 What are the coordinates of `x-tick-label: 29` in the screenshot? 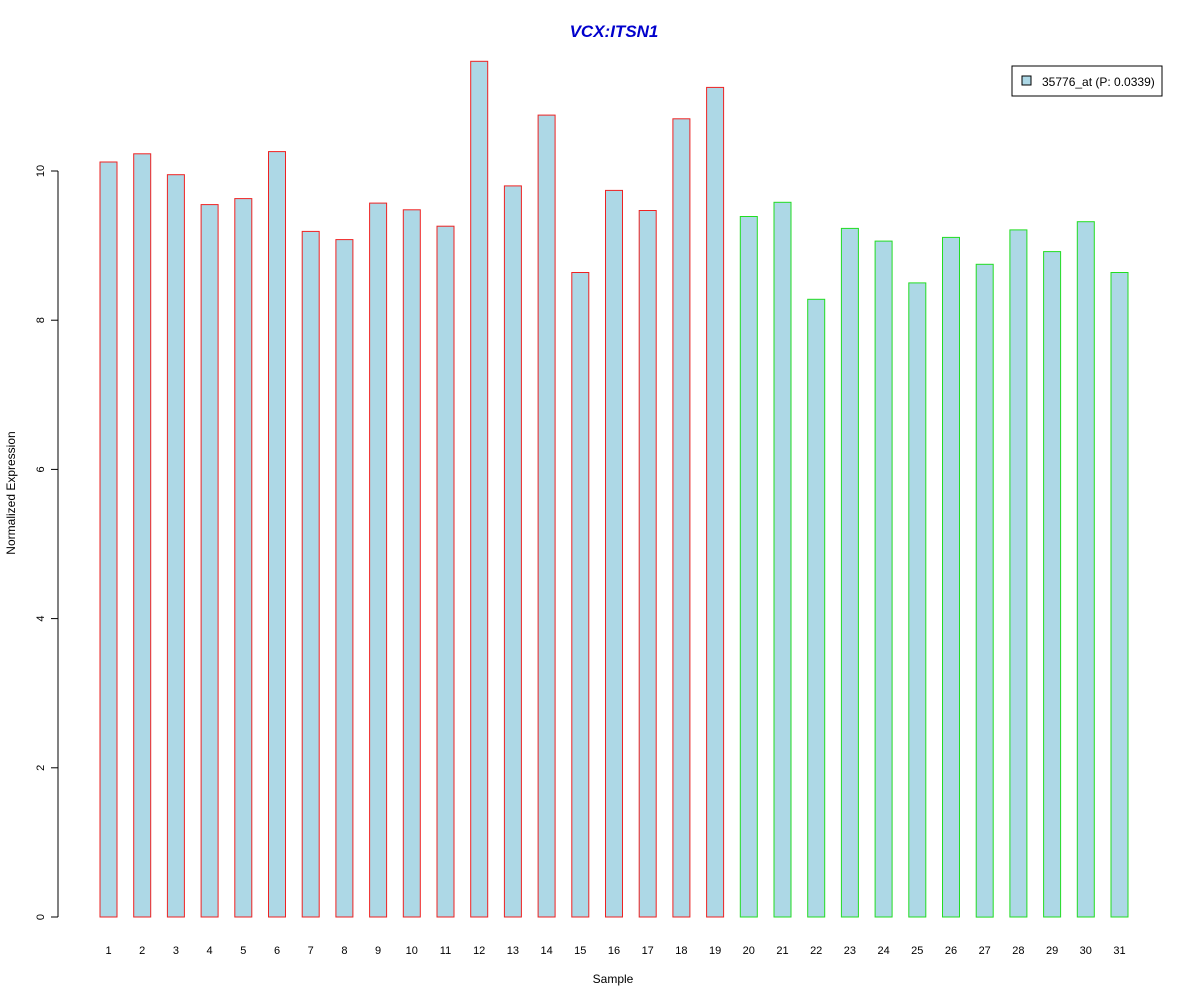 It's located at (1052, 951).